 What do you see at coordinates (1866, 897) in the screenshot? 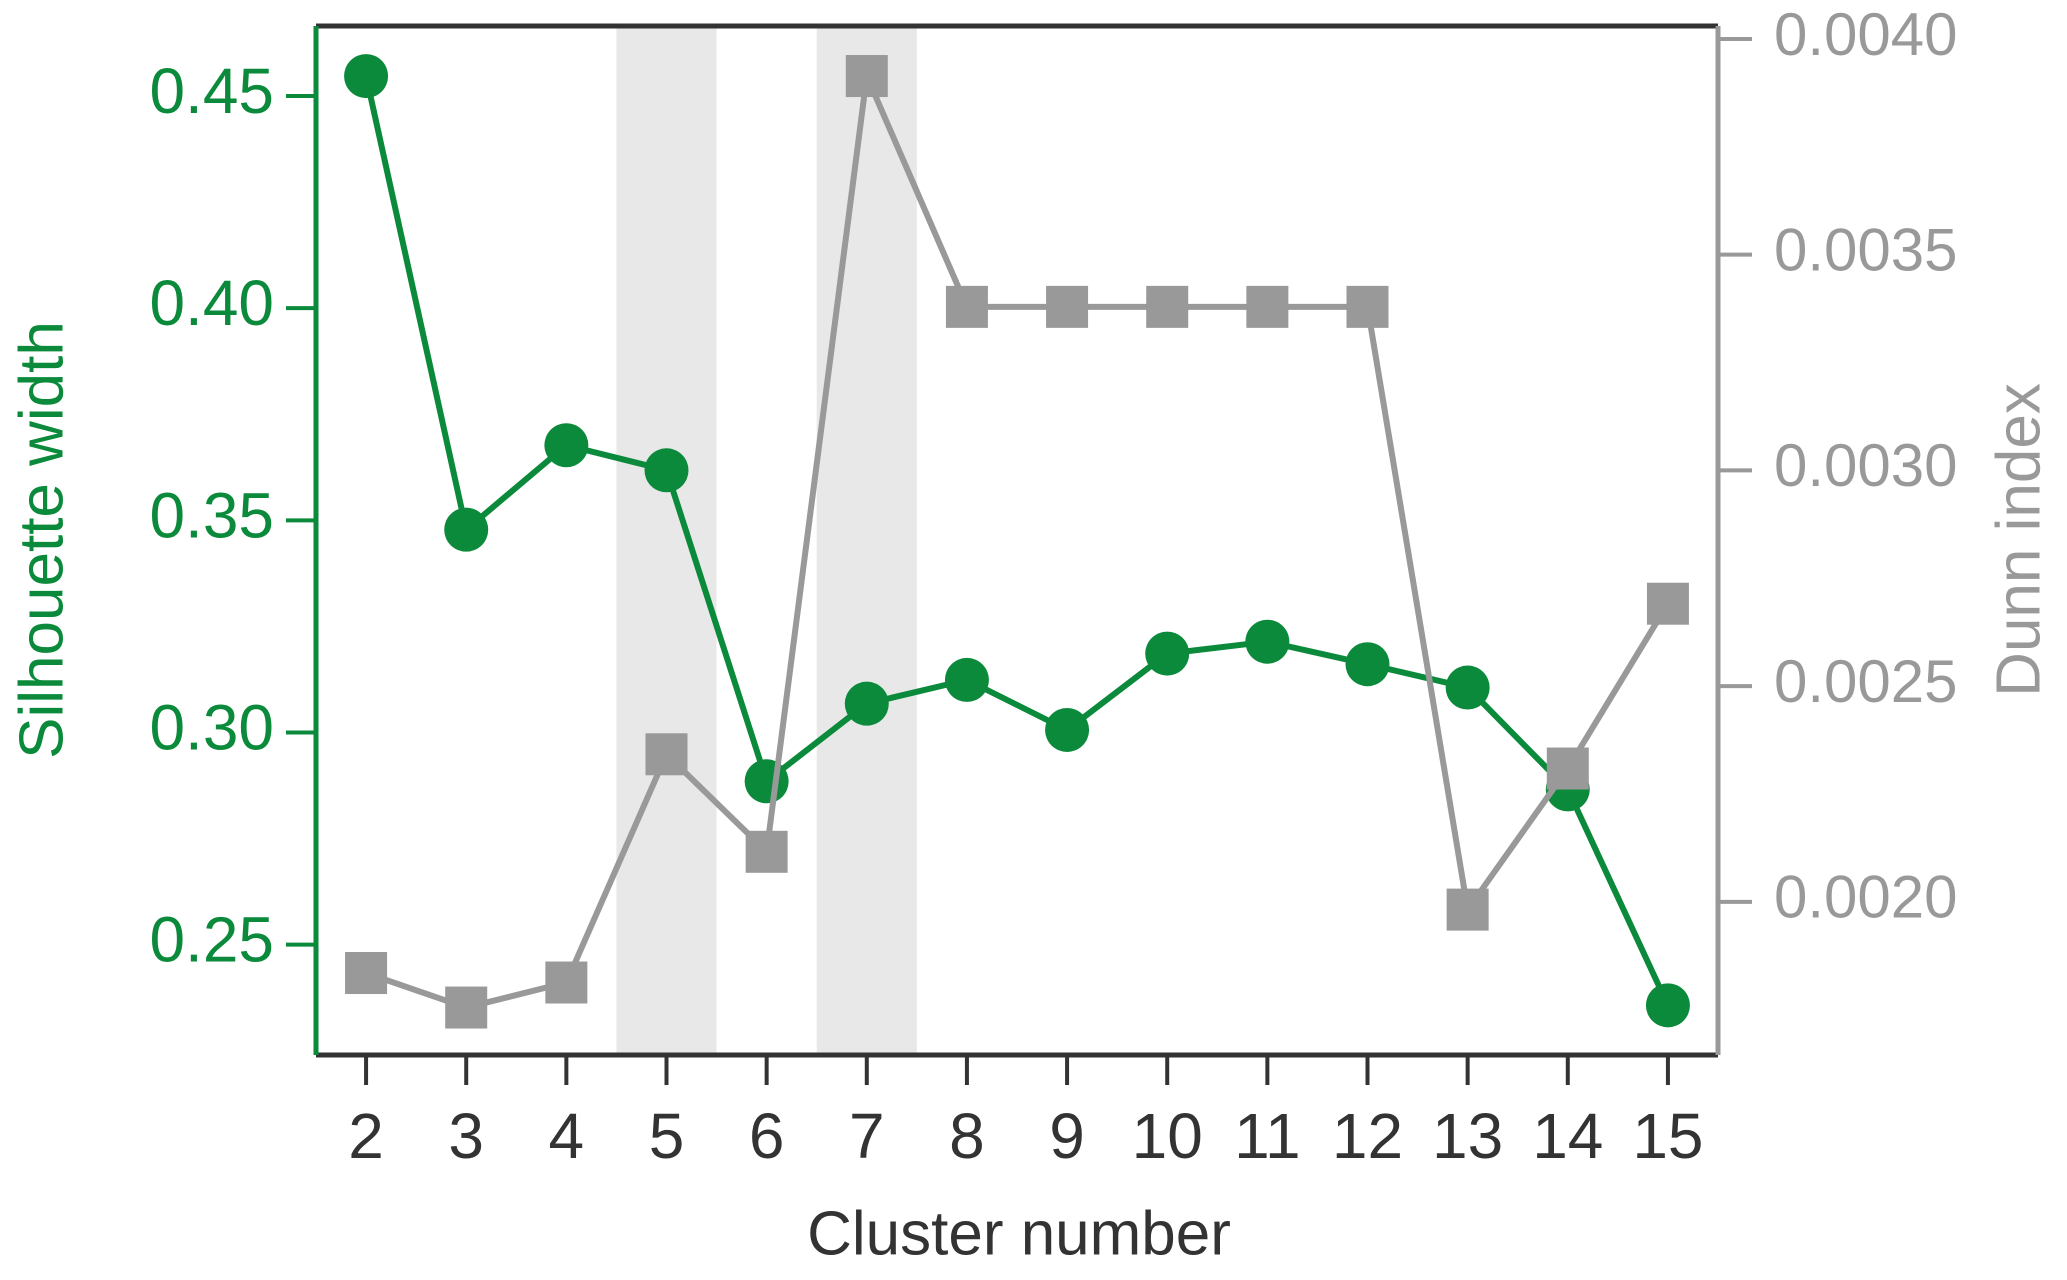
I see `y2-tick-label: 0.0020` at bounding box center [1866, 897].